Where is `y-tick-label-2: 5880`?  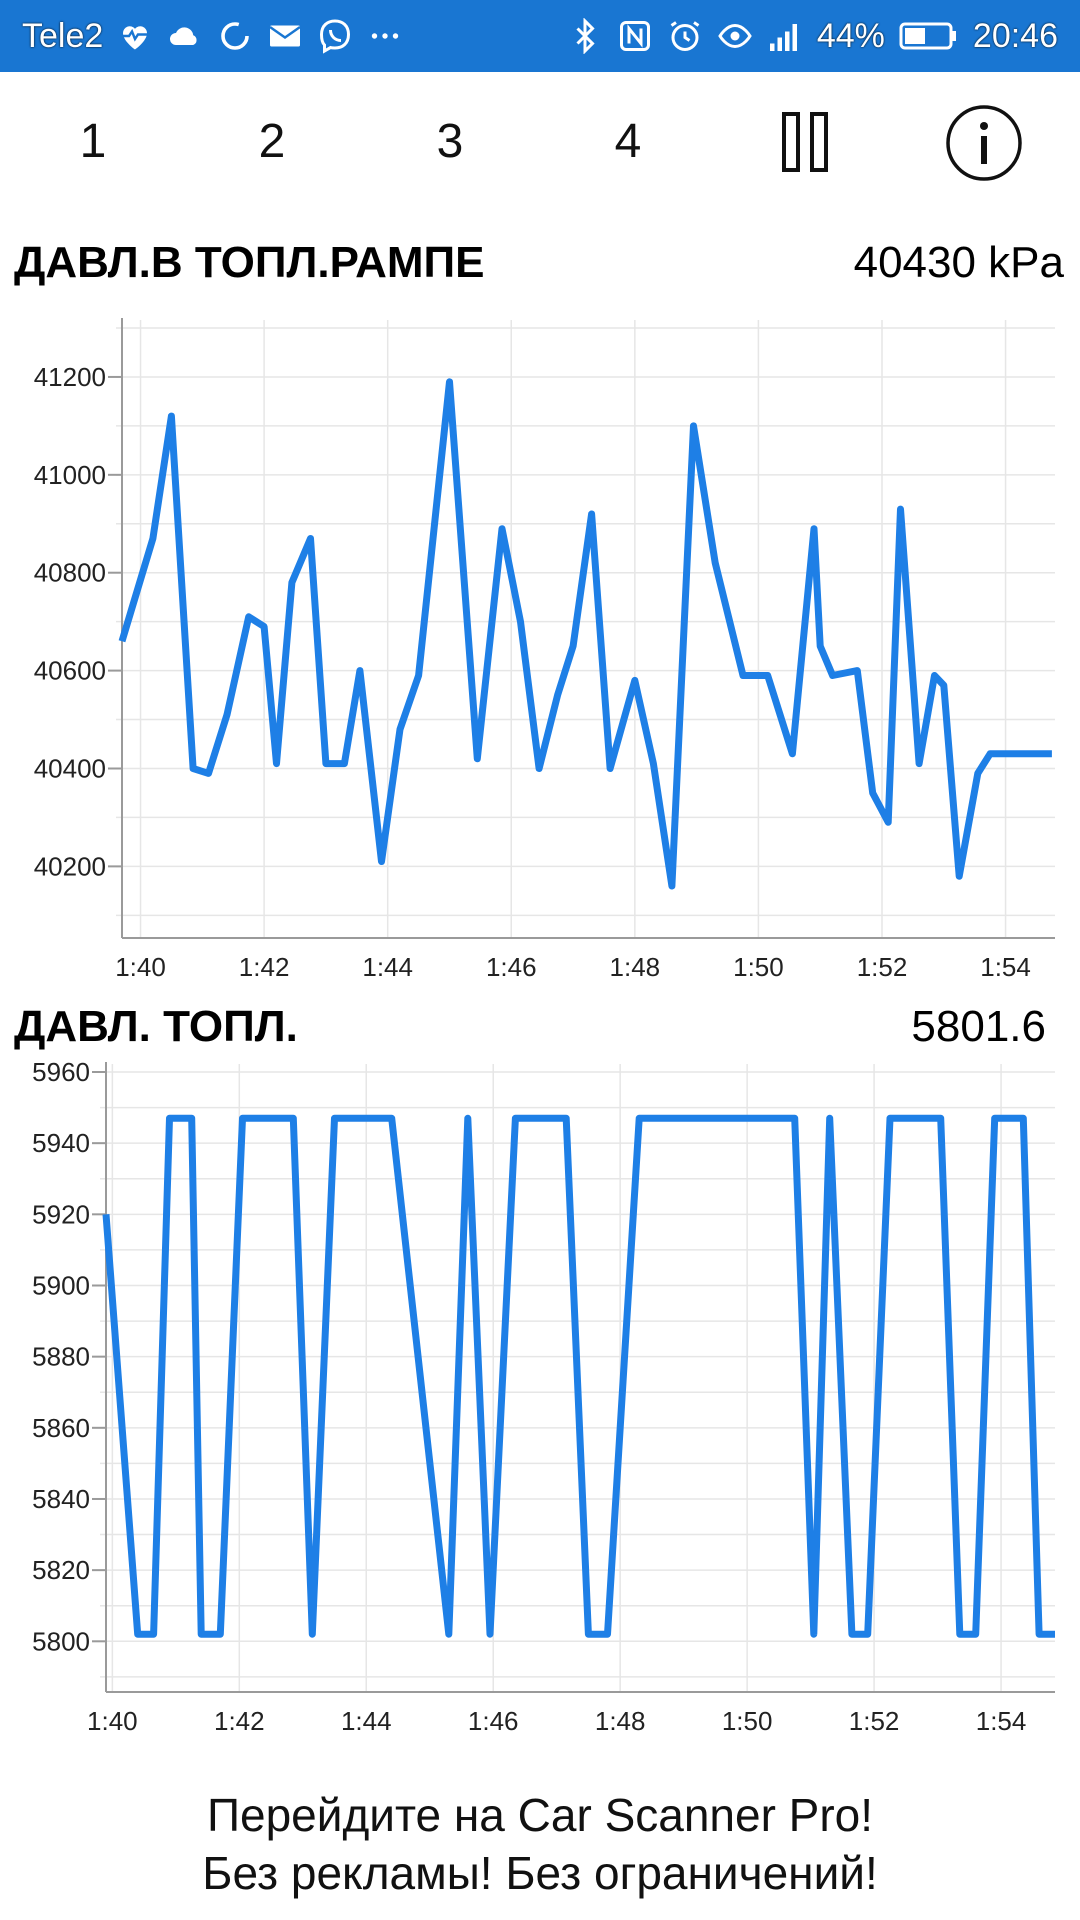
y-tick-label-2: 5880 is located at coordinates (61, 1357).